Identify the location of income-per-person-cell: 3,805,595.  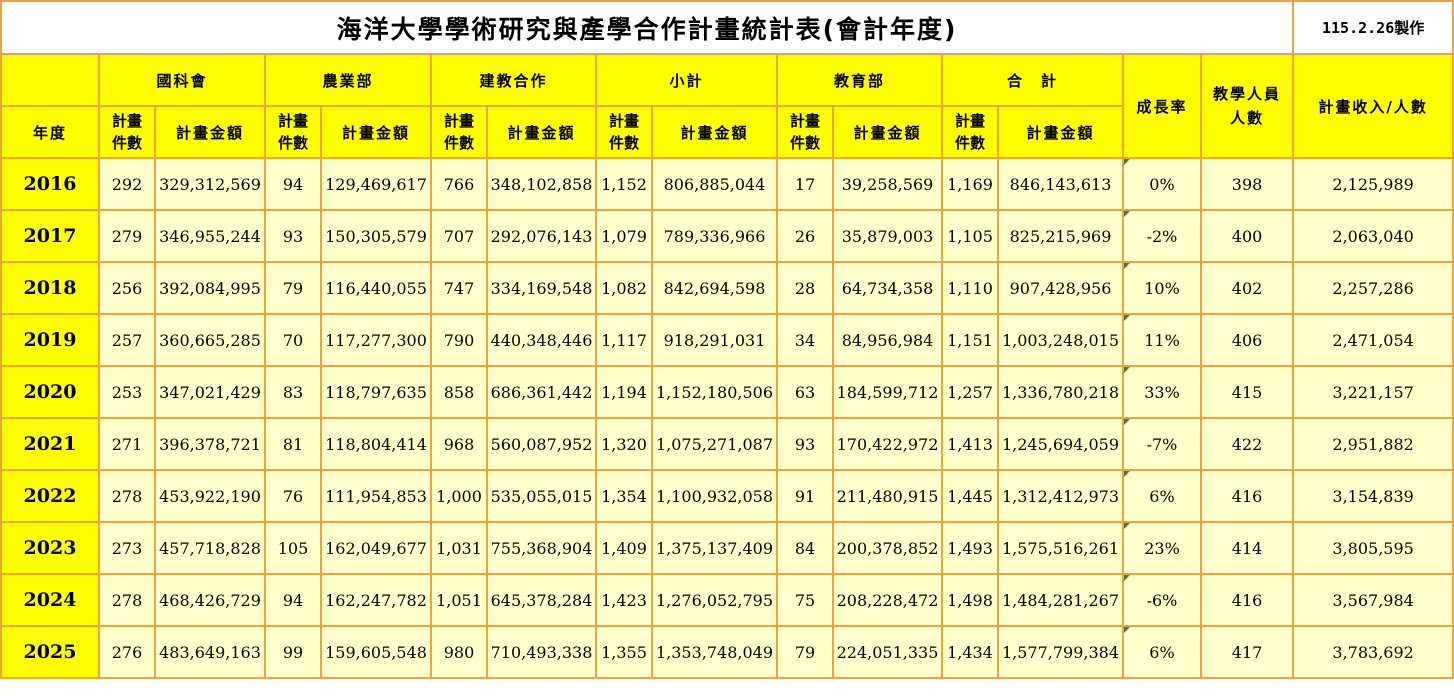
(1373, 548).